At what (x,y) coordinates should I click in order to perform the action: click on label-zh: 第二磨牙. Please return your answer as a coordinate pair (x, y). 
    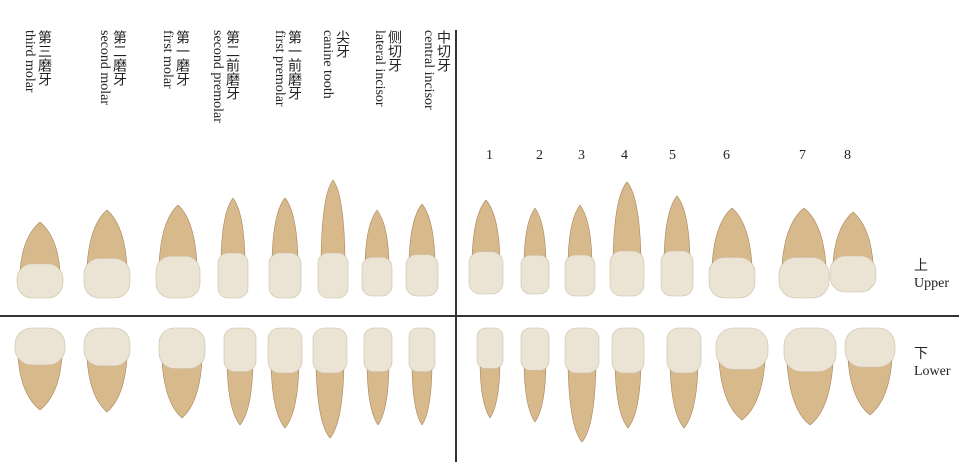
    Looking at the image, I should click on (118, 58).